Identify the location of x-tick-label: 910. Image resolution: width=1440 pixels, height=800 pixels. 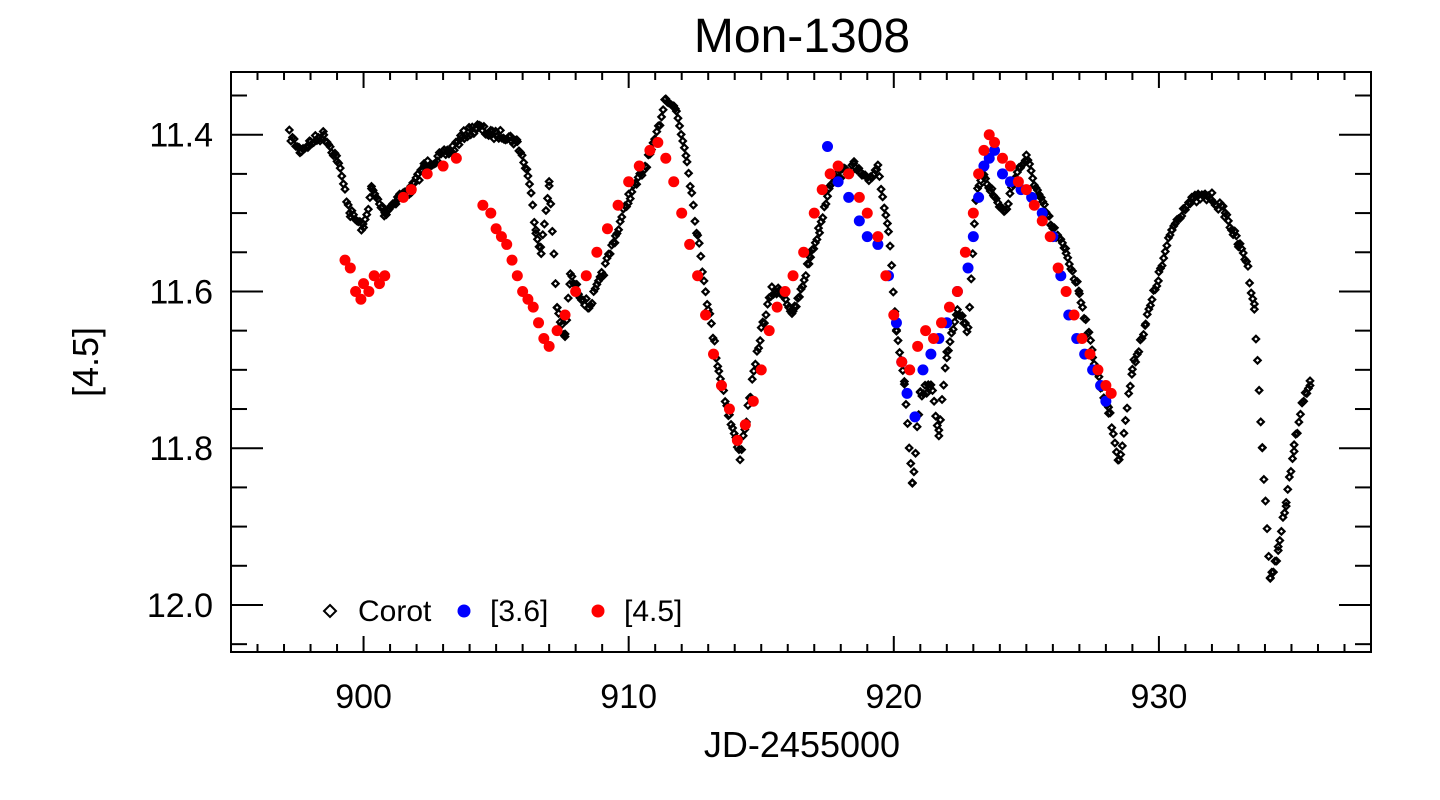
(628, 697).